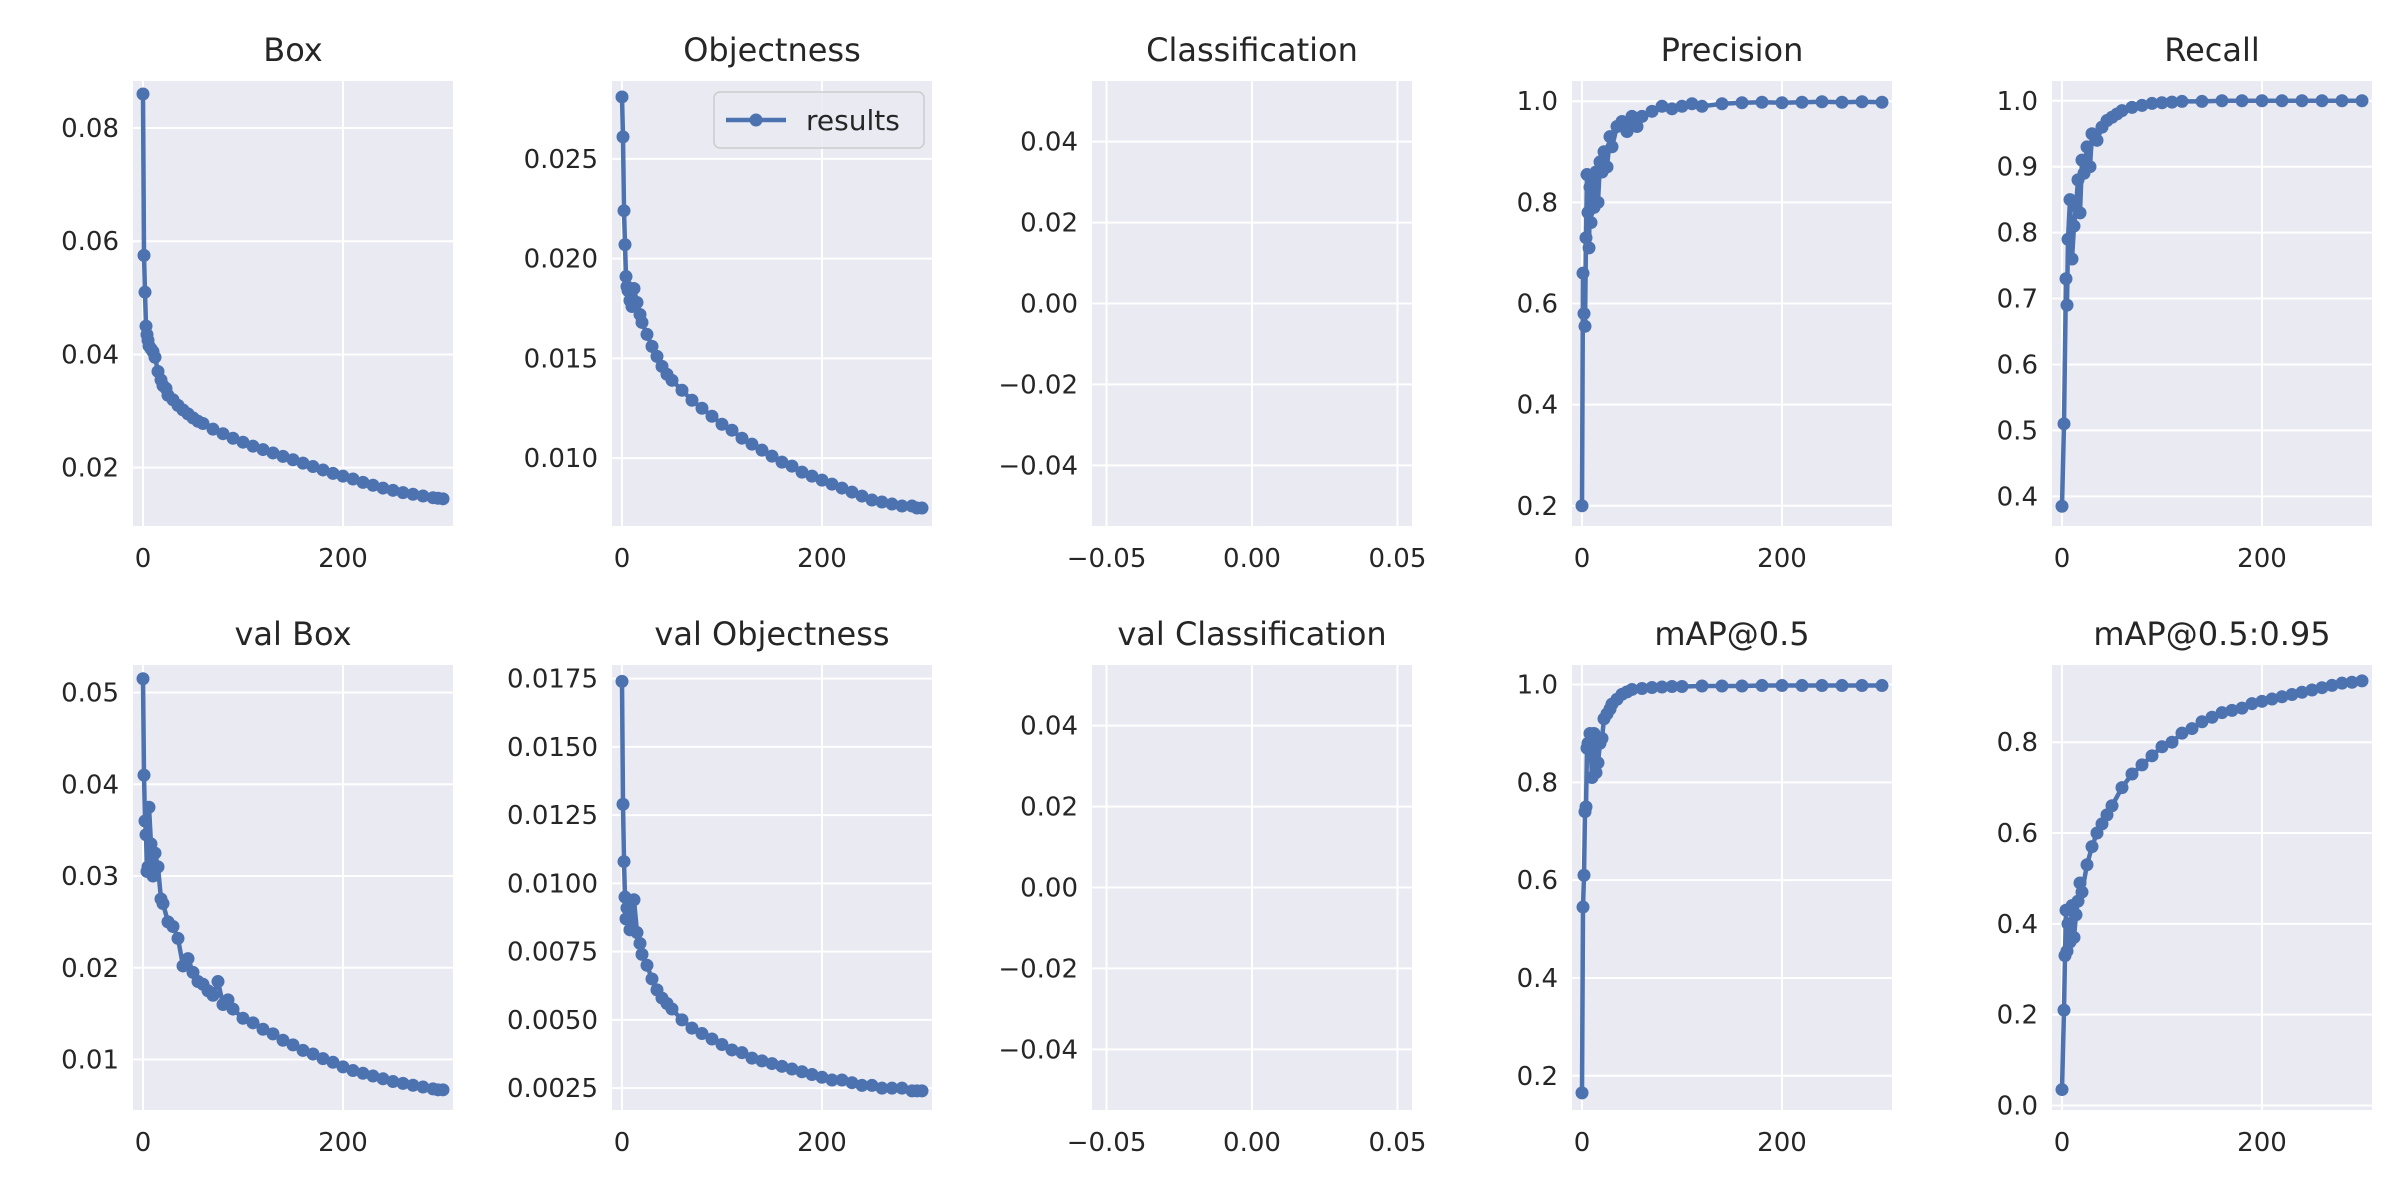 The height and width of the screenshot is (1200, 2400). I want to click on y-tick-label: 1.0, so click(2017, 102).